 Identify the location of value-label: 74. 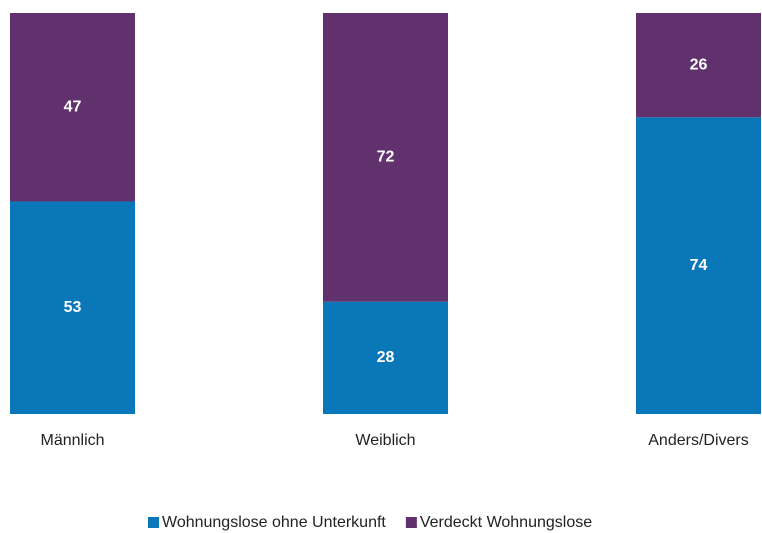
(699, 265).